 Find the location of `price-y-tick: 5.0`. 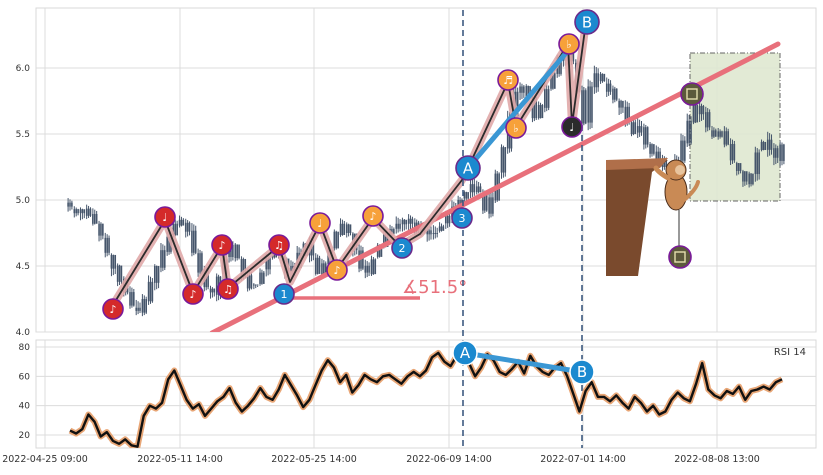

price-y-tick: 5.0 is located at coordinates (23, 201).